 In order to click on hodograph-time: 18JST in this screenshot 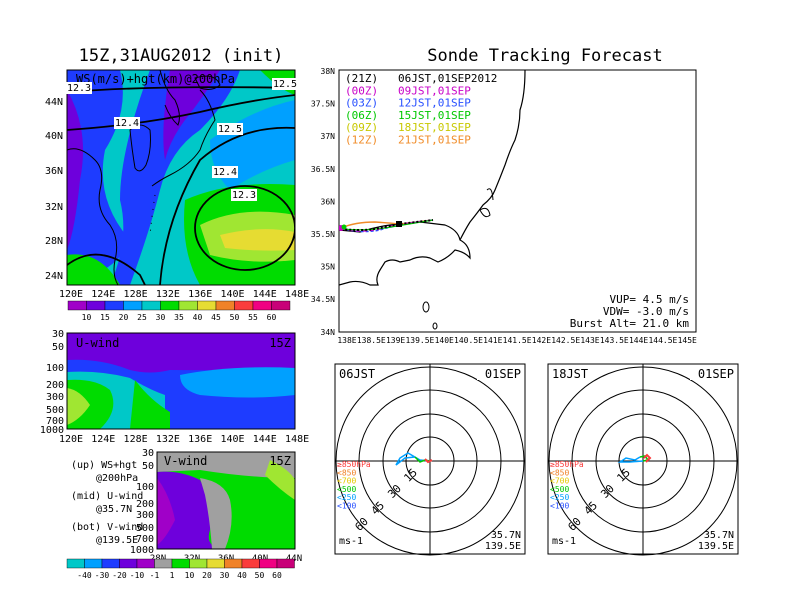, I will do `click(570, 374)`.